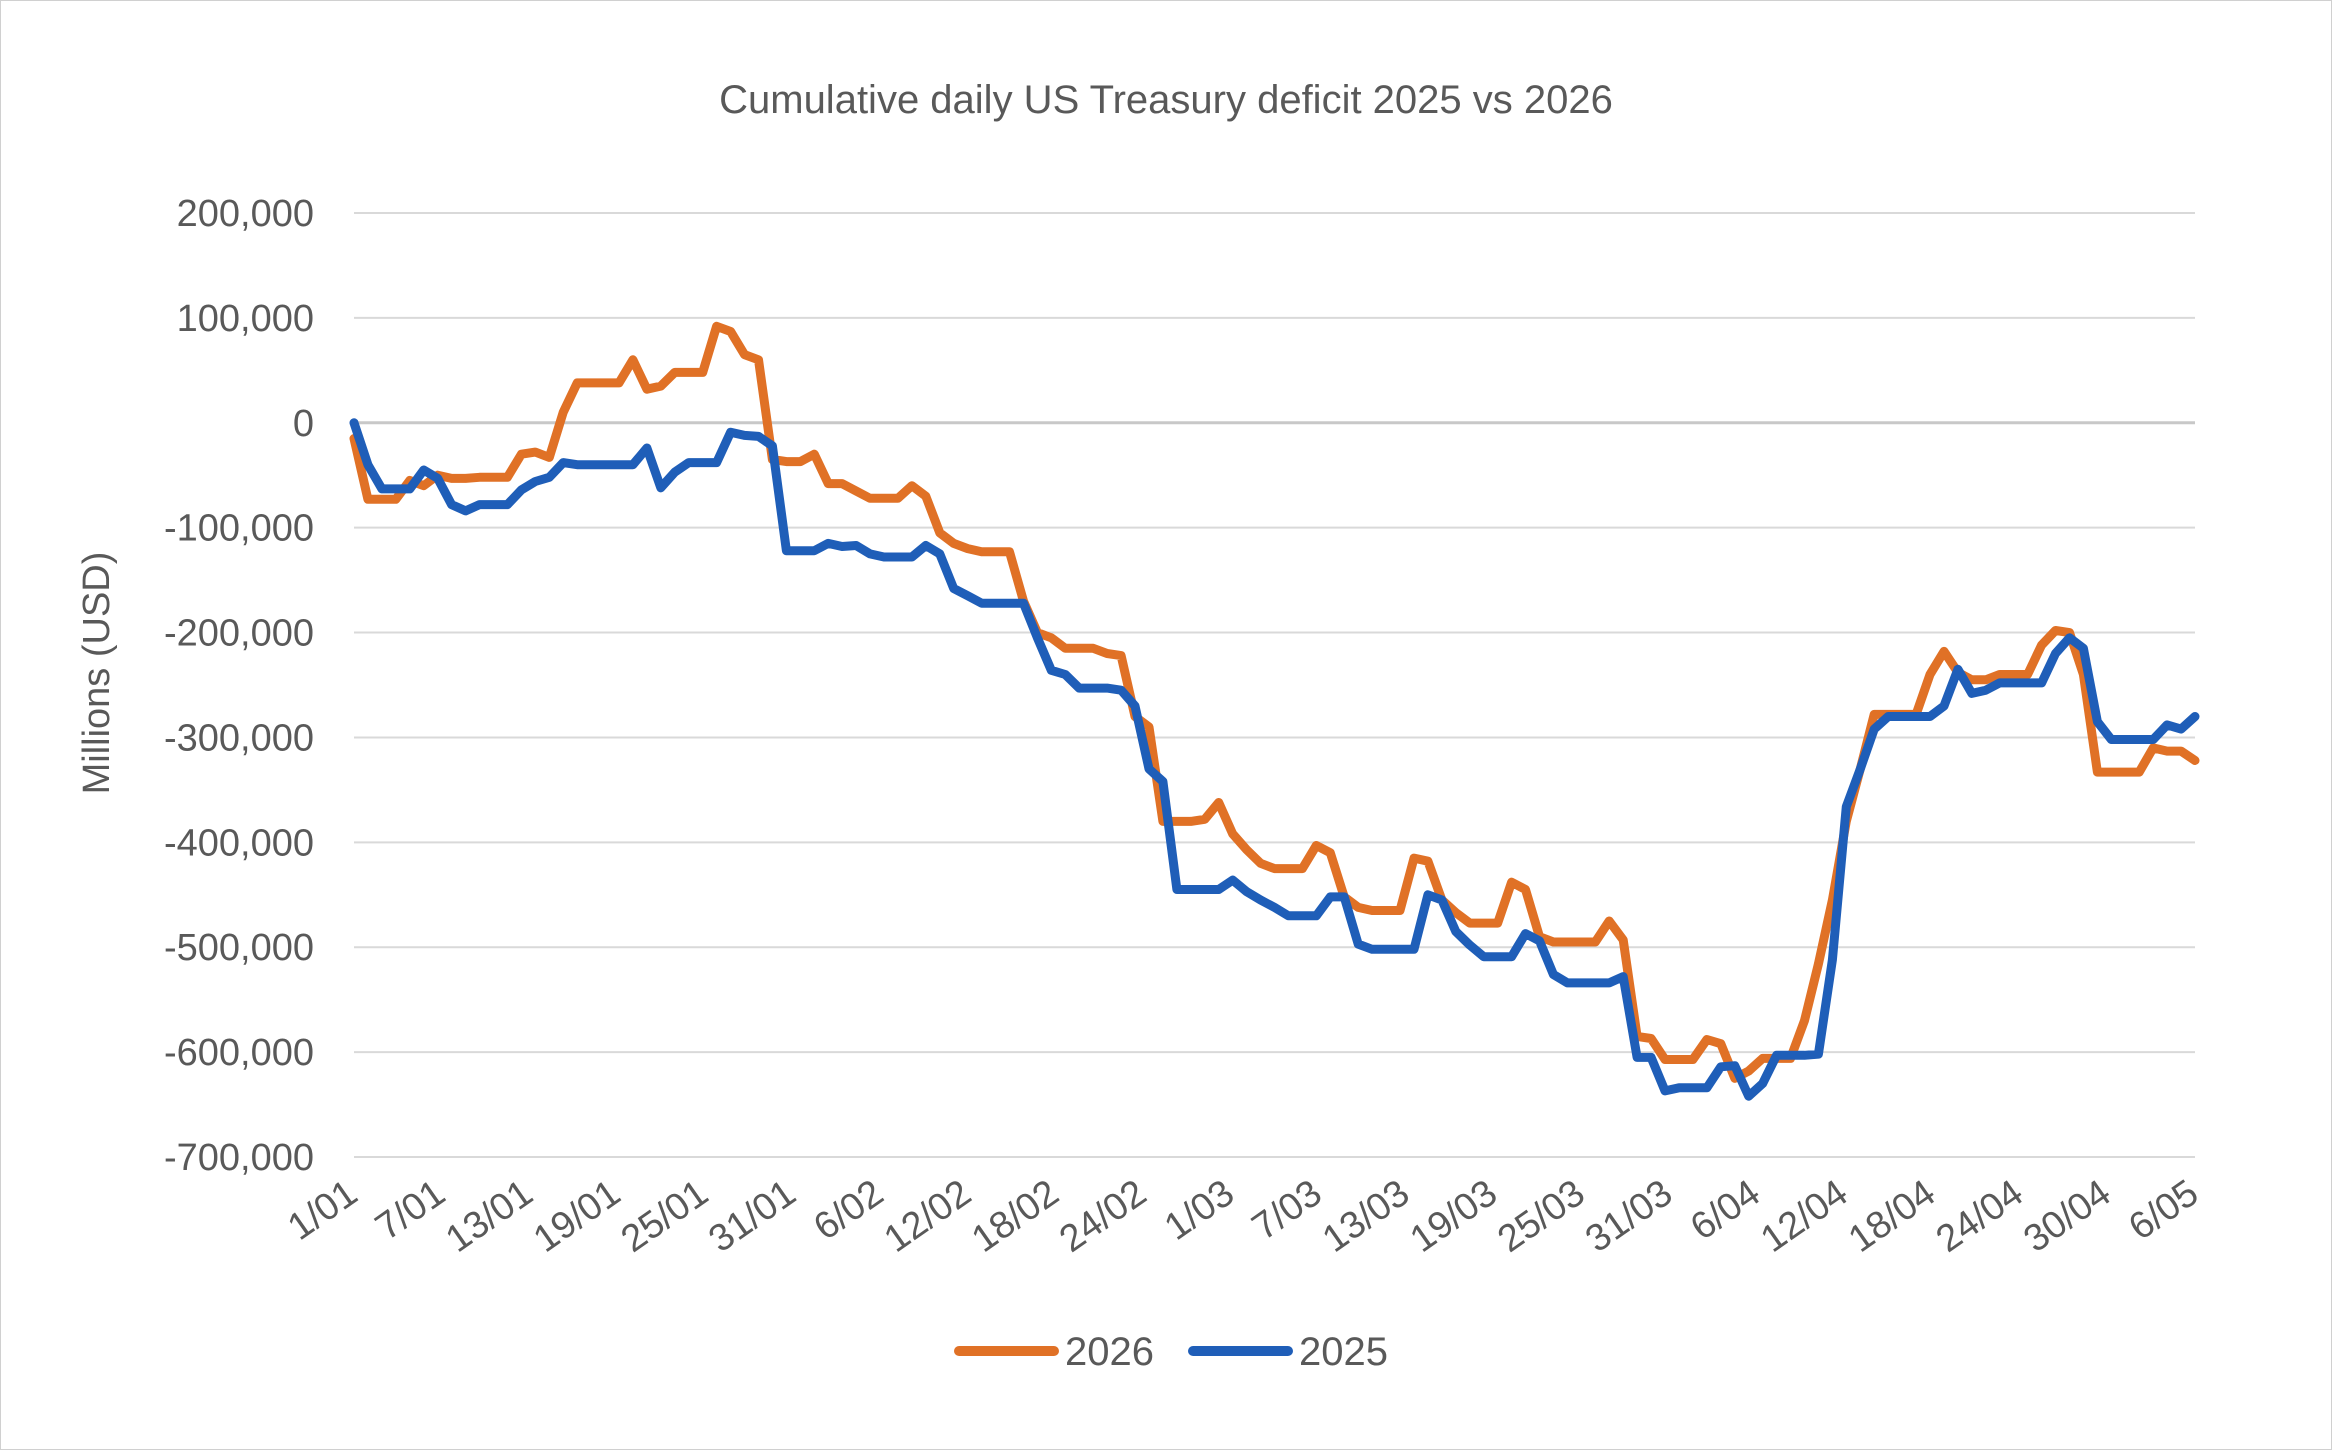  What do you see at coordinates (322, 1210) in the screenshot?
I see `x-tick-label: 1/01` at bounding box center [322, 1210].